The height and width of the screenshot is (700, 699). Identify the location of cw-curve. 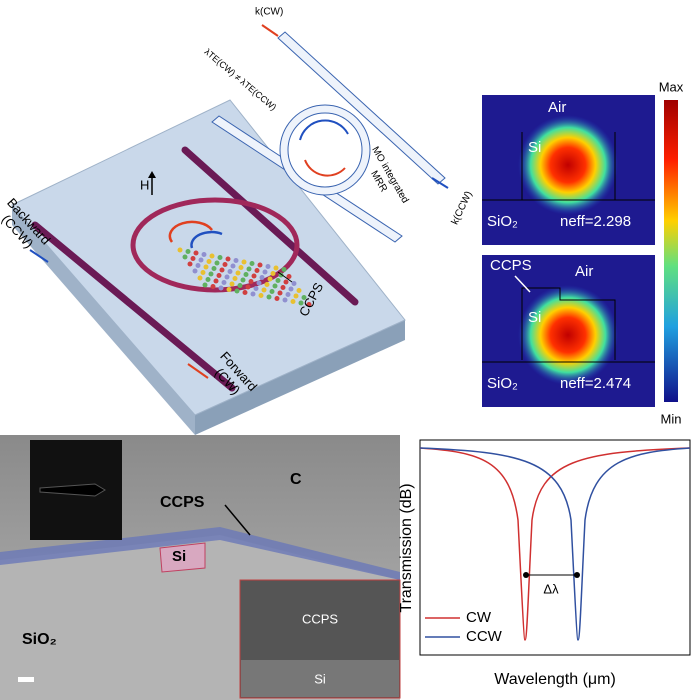
(555, 544).